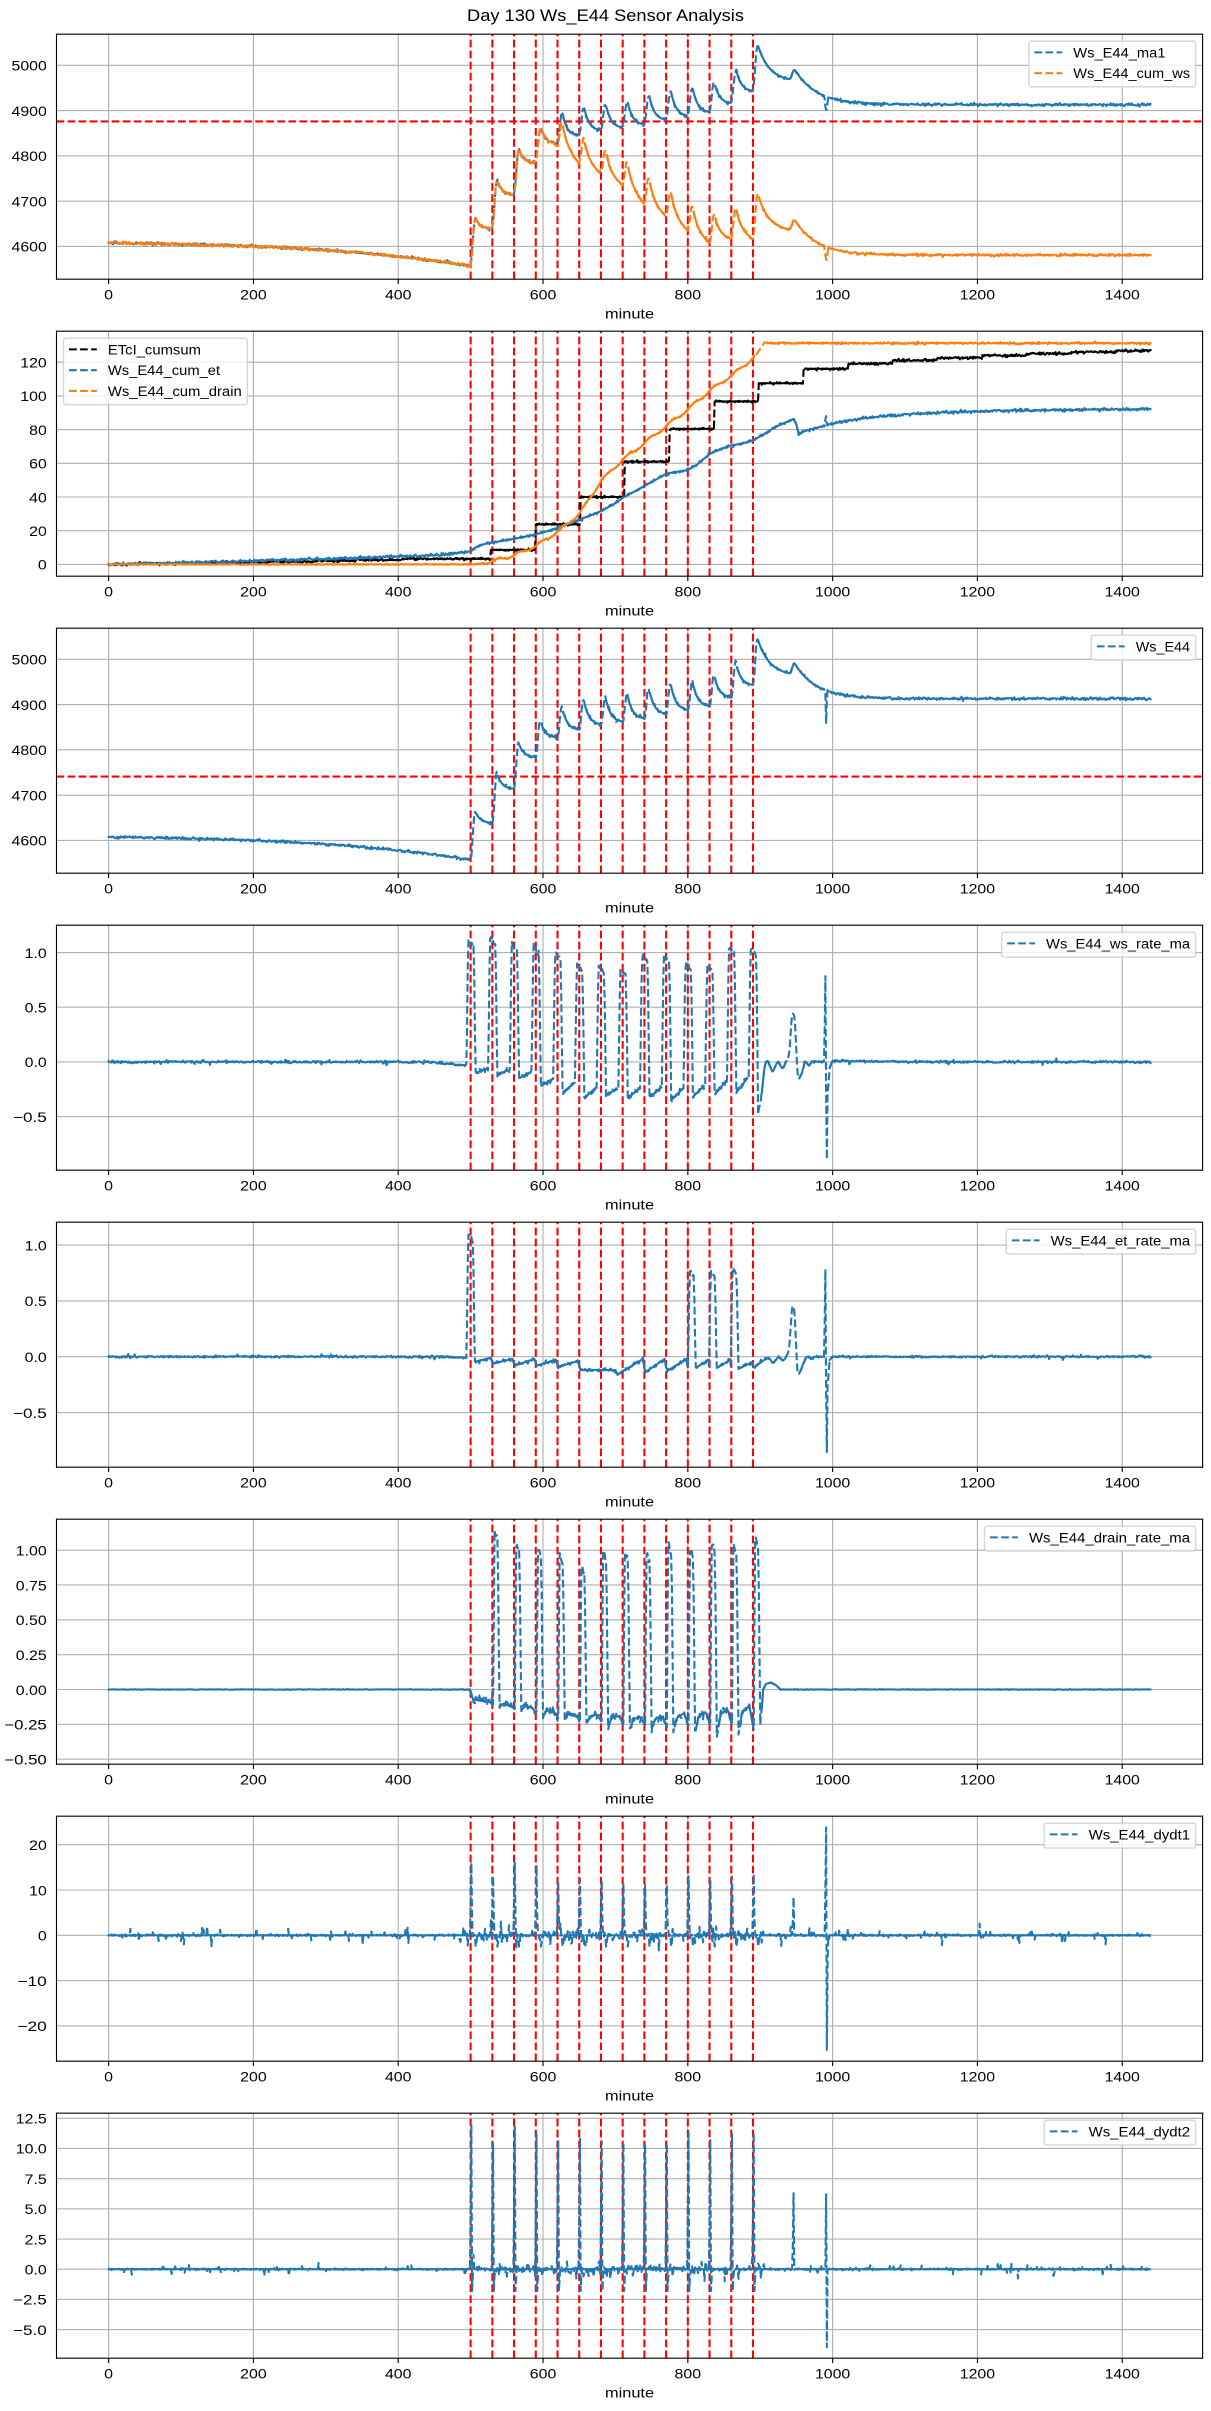 The width and height of the screenshot is (1211, 2411). What do you see at coordinates (36, 2209) in the screenshot?
I see `svg-text: 5.0` at bounding box center [36, 2209].